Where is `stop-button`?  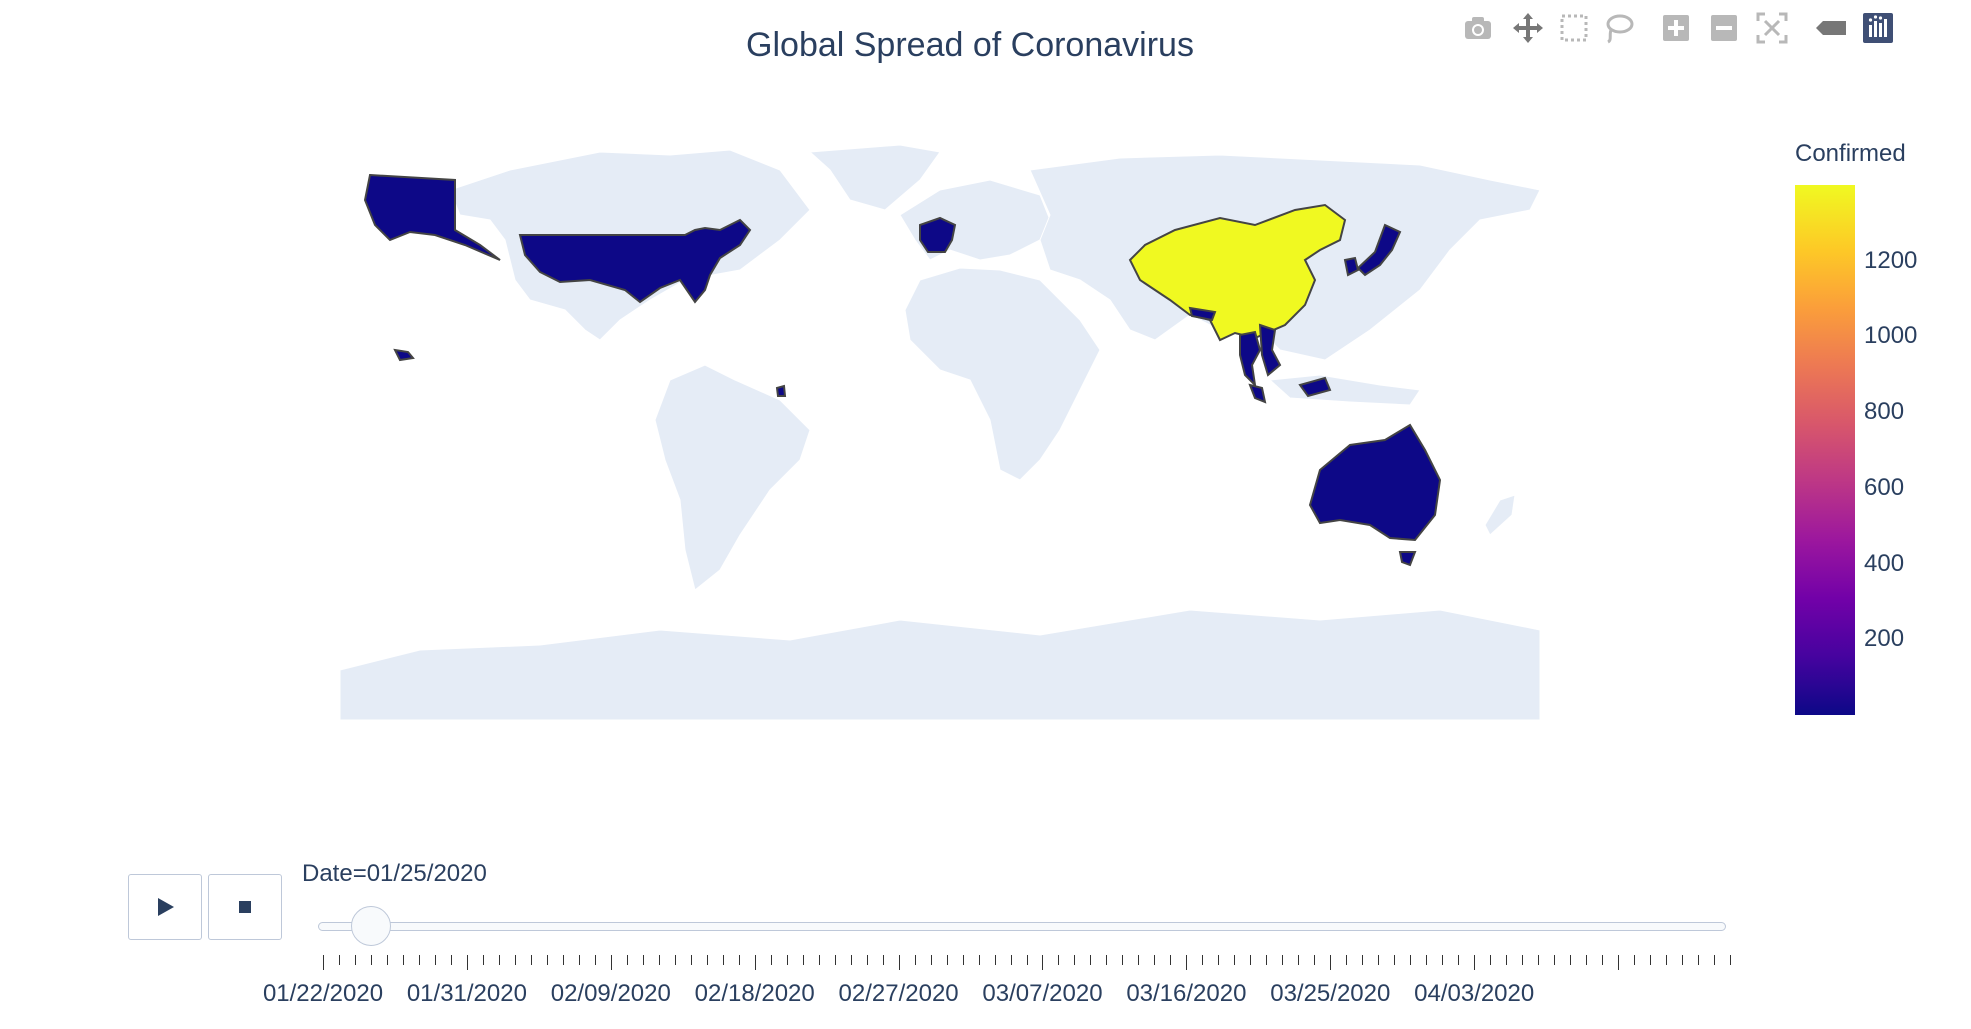
stop-button is located at coordinates (245, 907).